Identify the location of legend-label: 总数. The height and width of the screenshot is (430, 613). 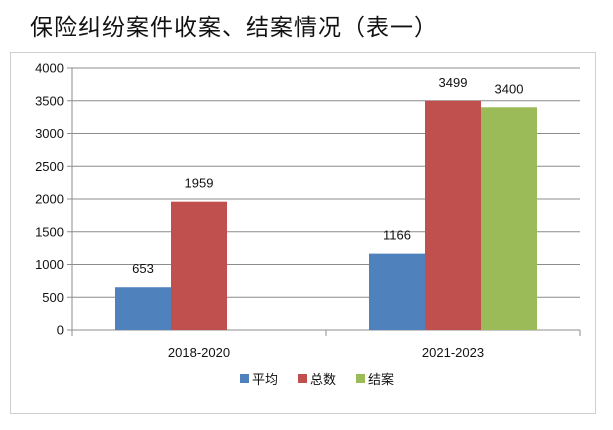
(323, 380).